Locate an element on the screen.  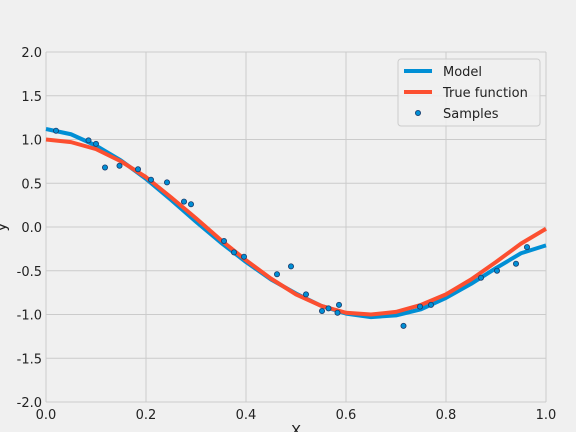
legend-box is located at coordinates (469, 92).